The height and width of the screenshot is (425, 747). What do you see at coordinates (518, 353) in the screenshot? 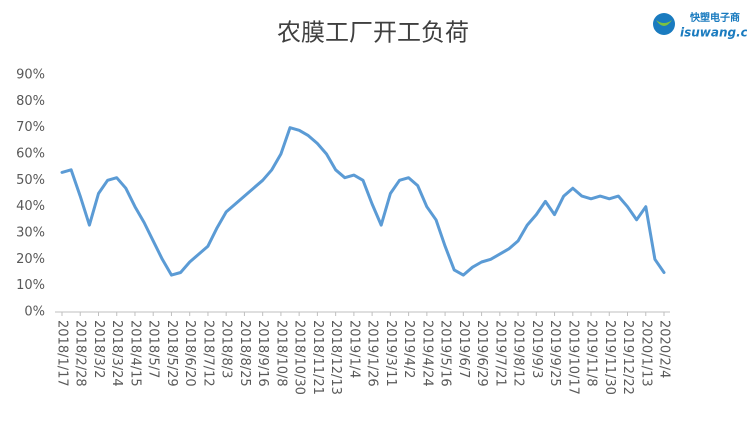
I see `x-tick-label: 2019/8/12` at bounding box center [518, 353].